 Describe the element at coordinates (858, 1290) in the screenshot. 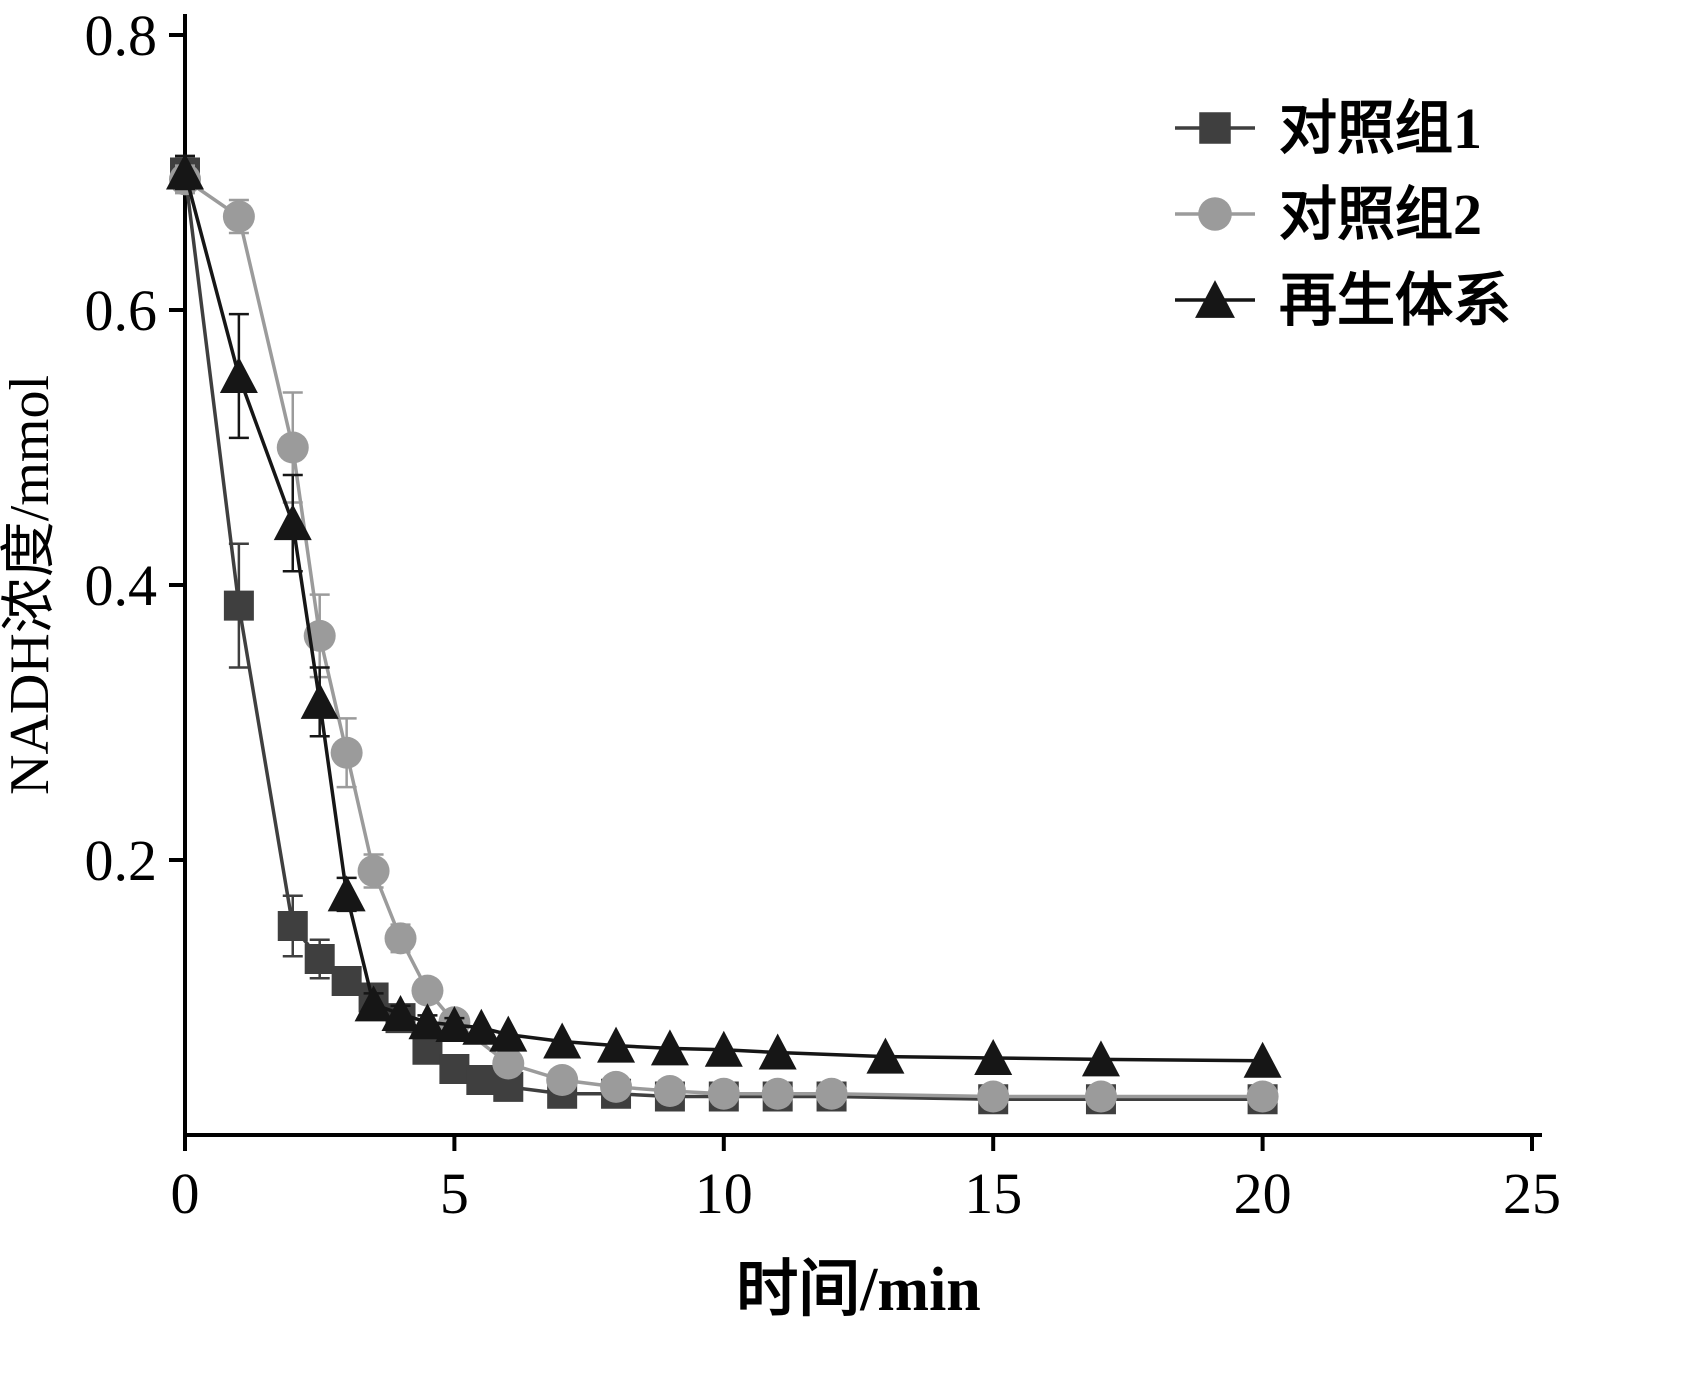

I see `x-axis-label: 时间/min` at that location.